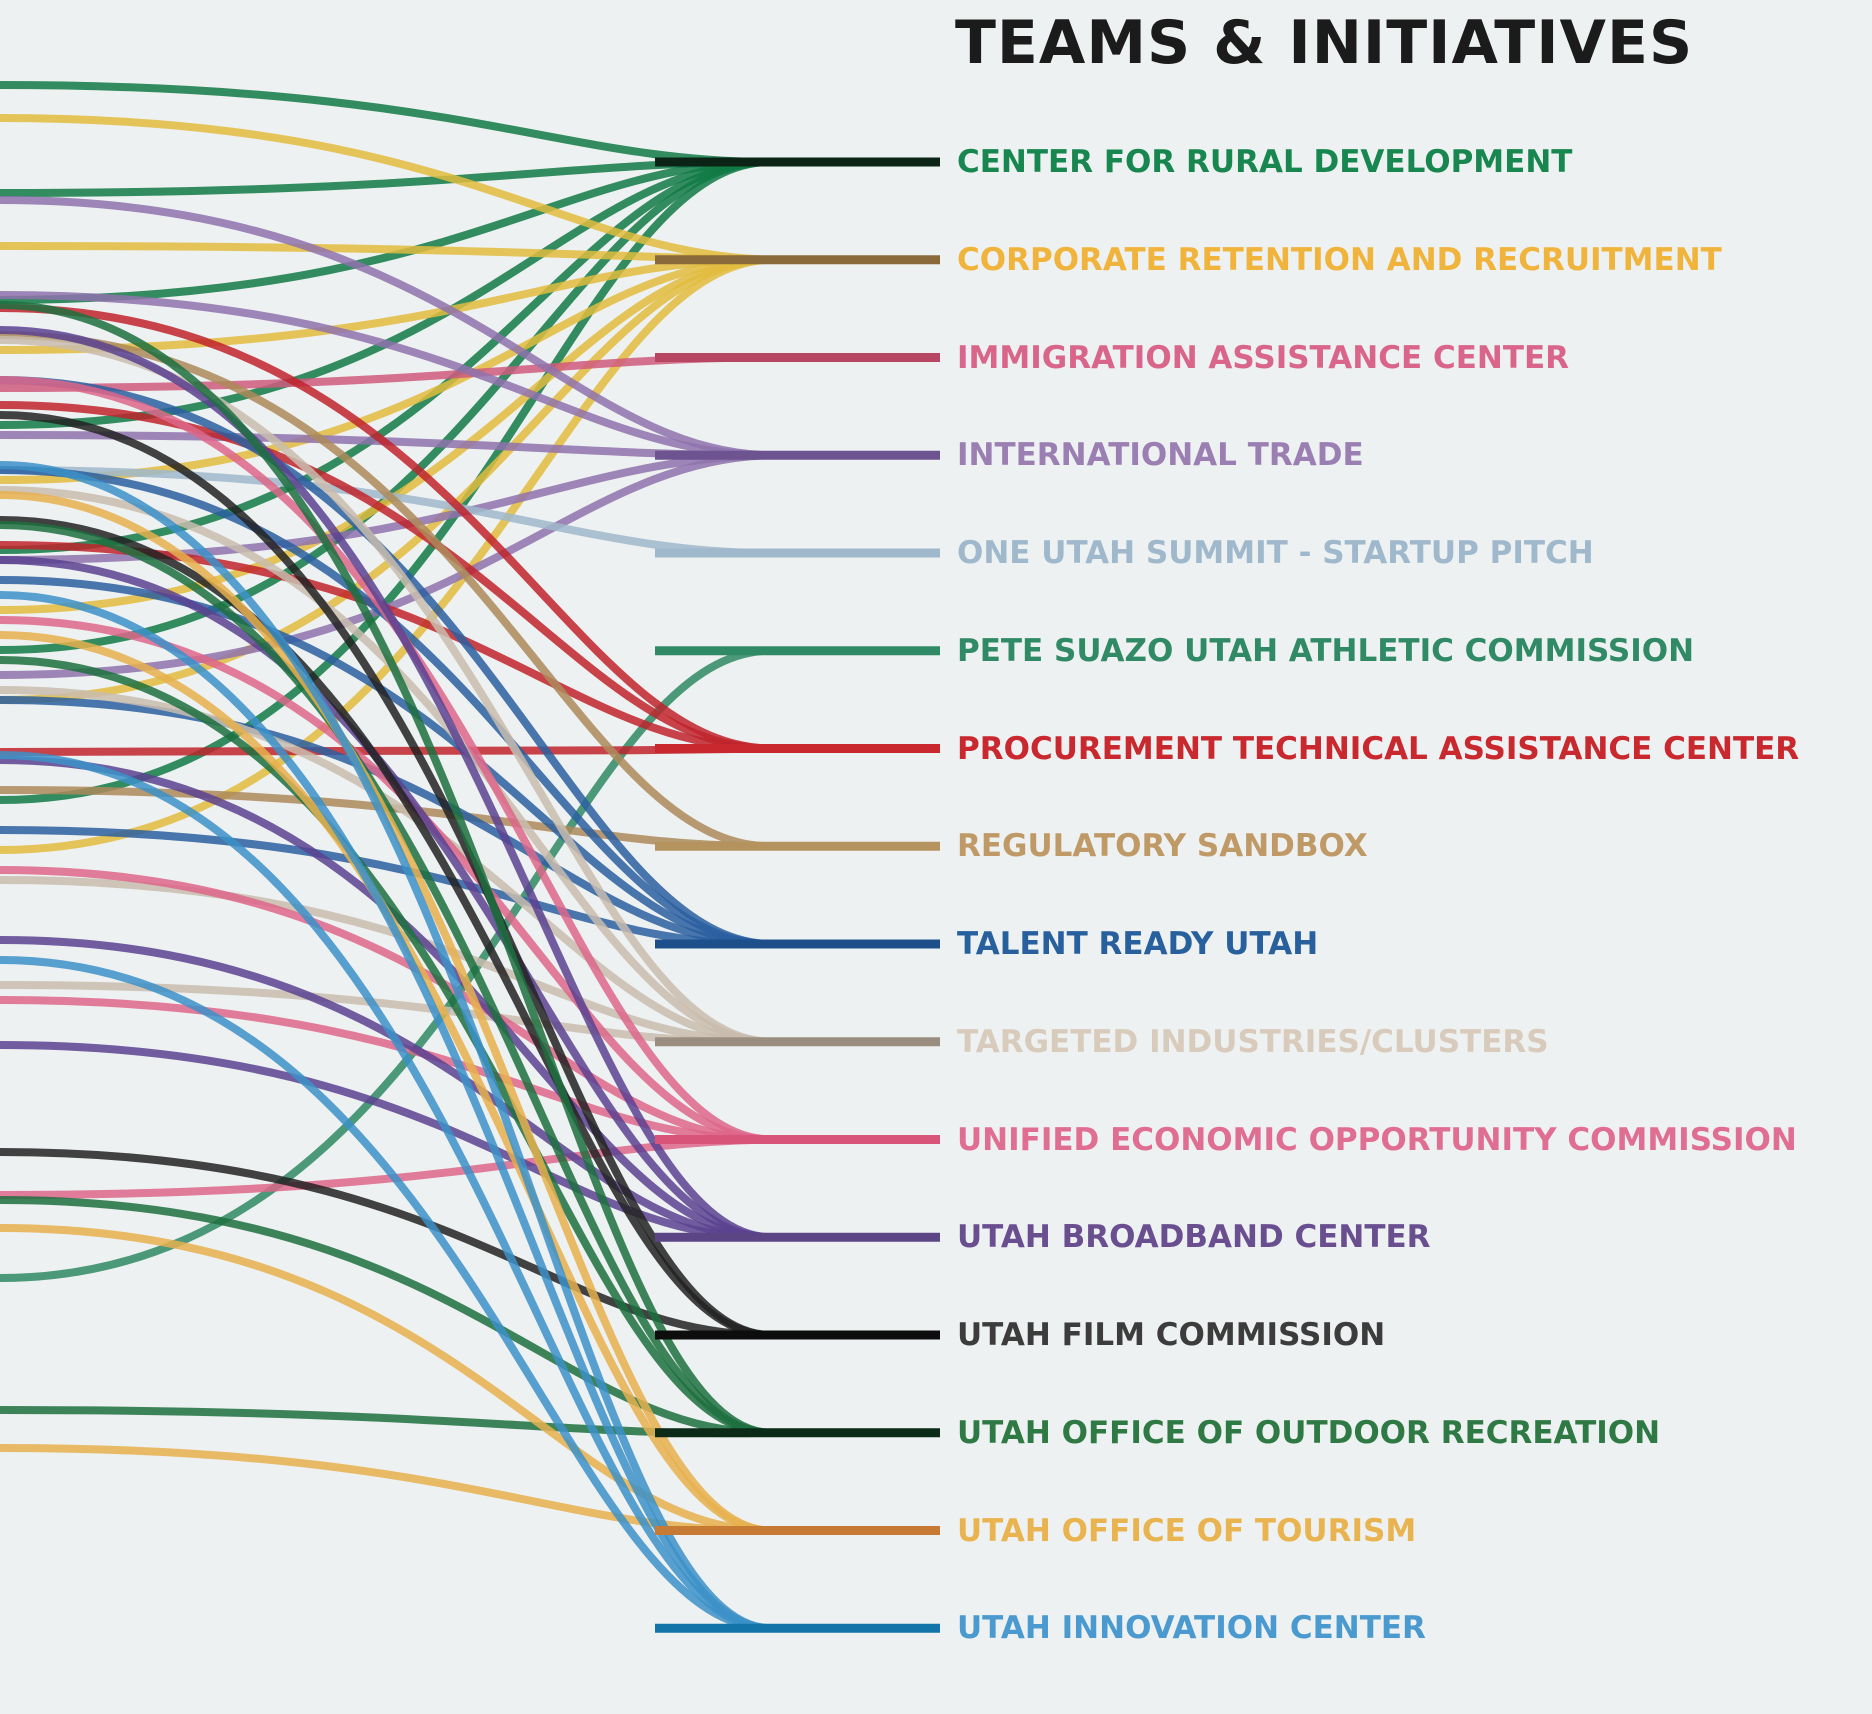  I want to click on team-label-corporate-retention-and-recruitment: CORPORATE RETENTION AND RECRUITMENT, so click(1339, 259).